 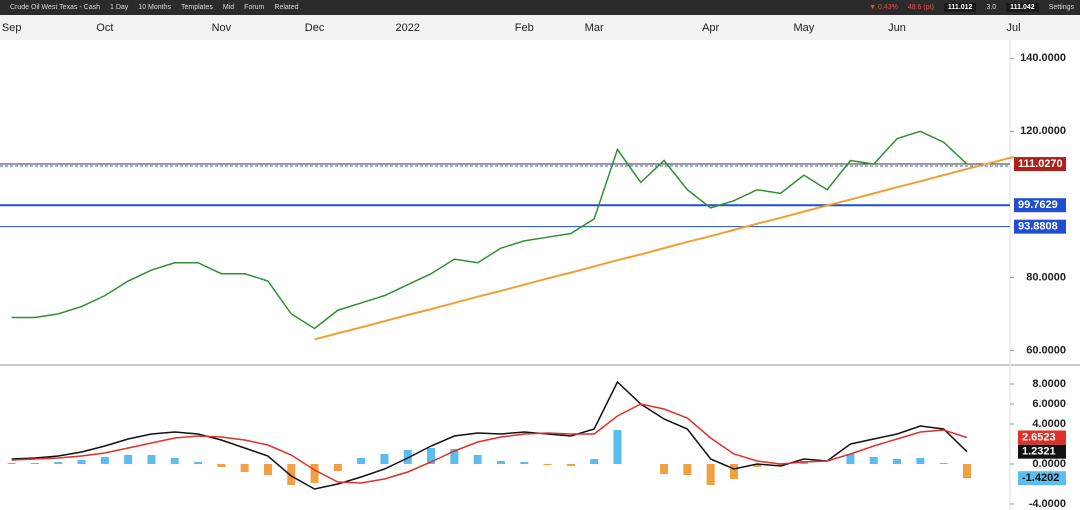 I want to click on level-label: 99.7629, so click(x=1038, y=205).